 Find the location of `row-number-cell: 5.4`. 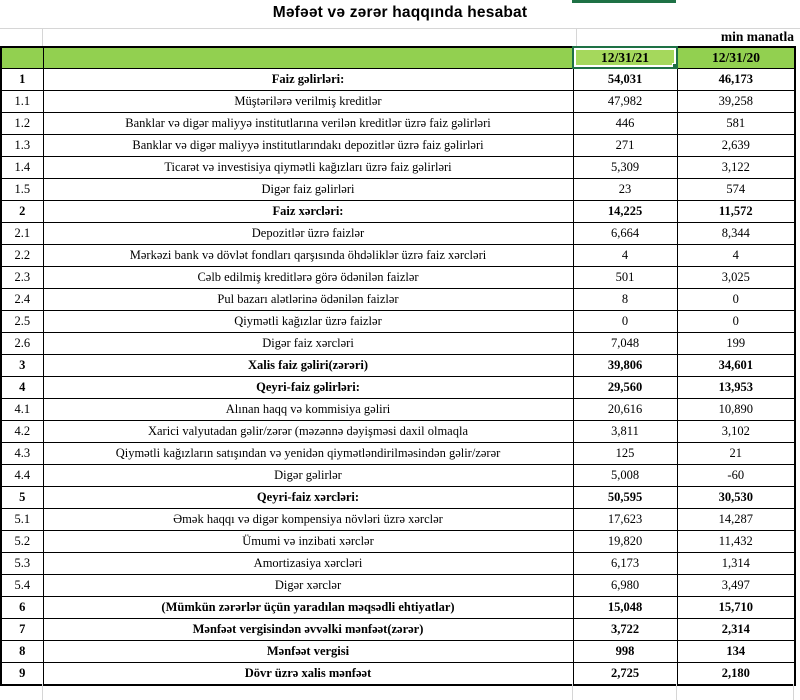

row-number-cell: 5.4 is located at coordinates (22, 585).